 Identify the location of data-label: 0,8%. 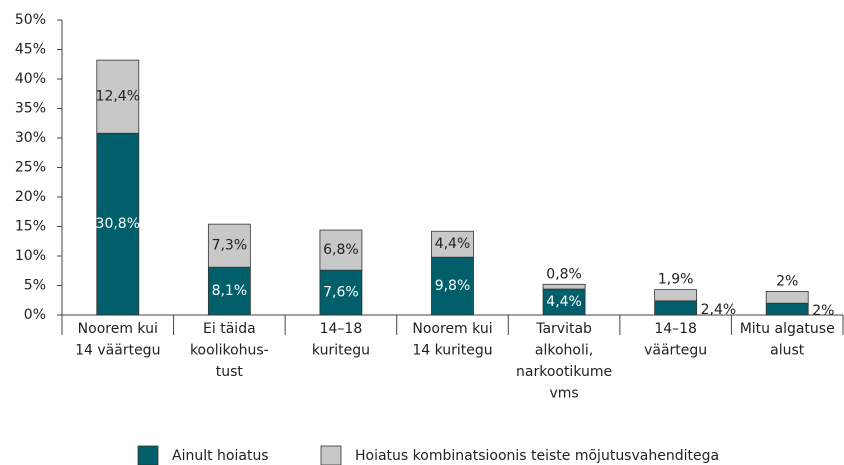
(564, 274).